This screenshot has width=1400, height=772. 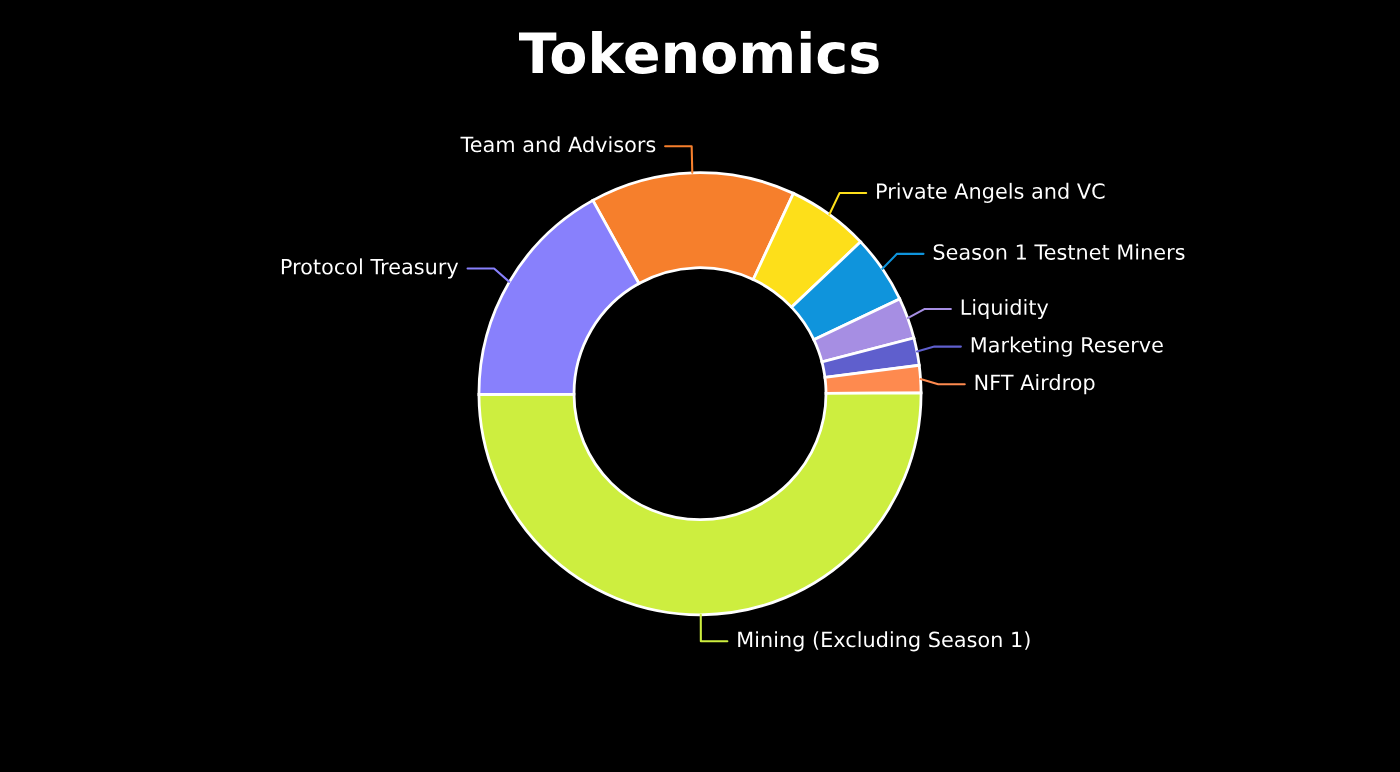 I want to click on slice-label: NFT Airdrop, so click(x=1035, y=384).